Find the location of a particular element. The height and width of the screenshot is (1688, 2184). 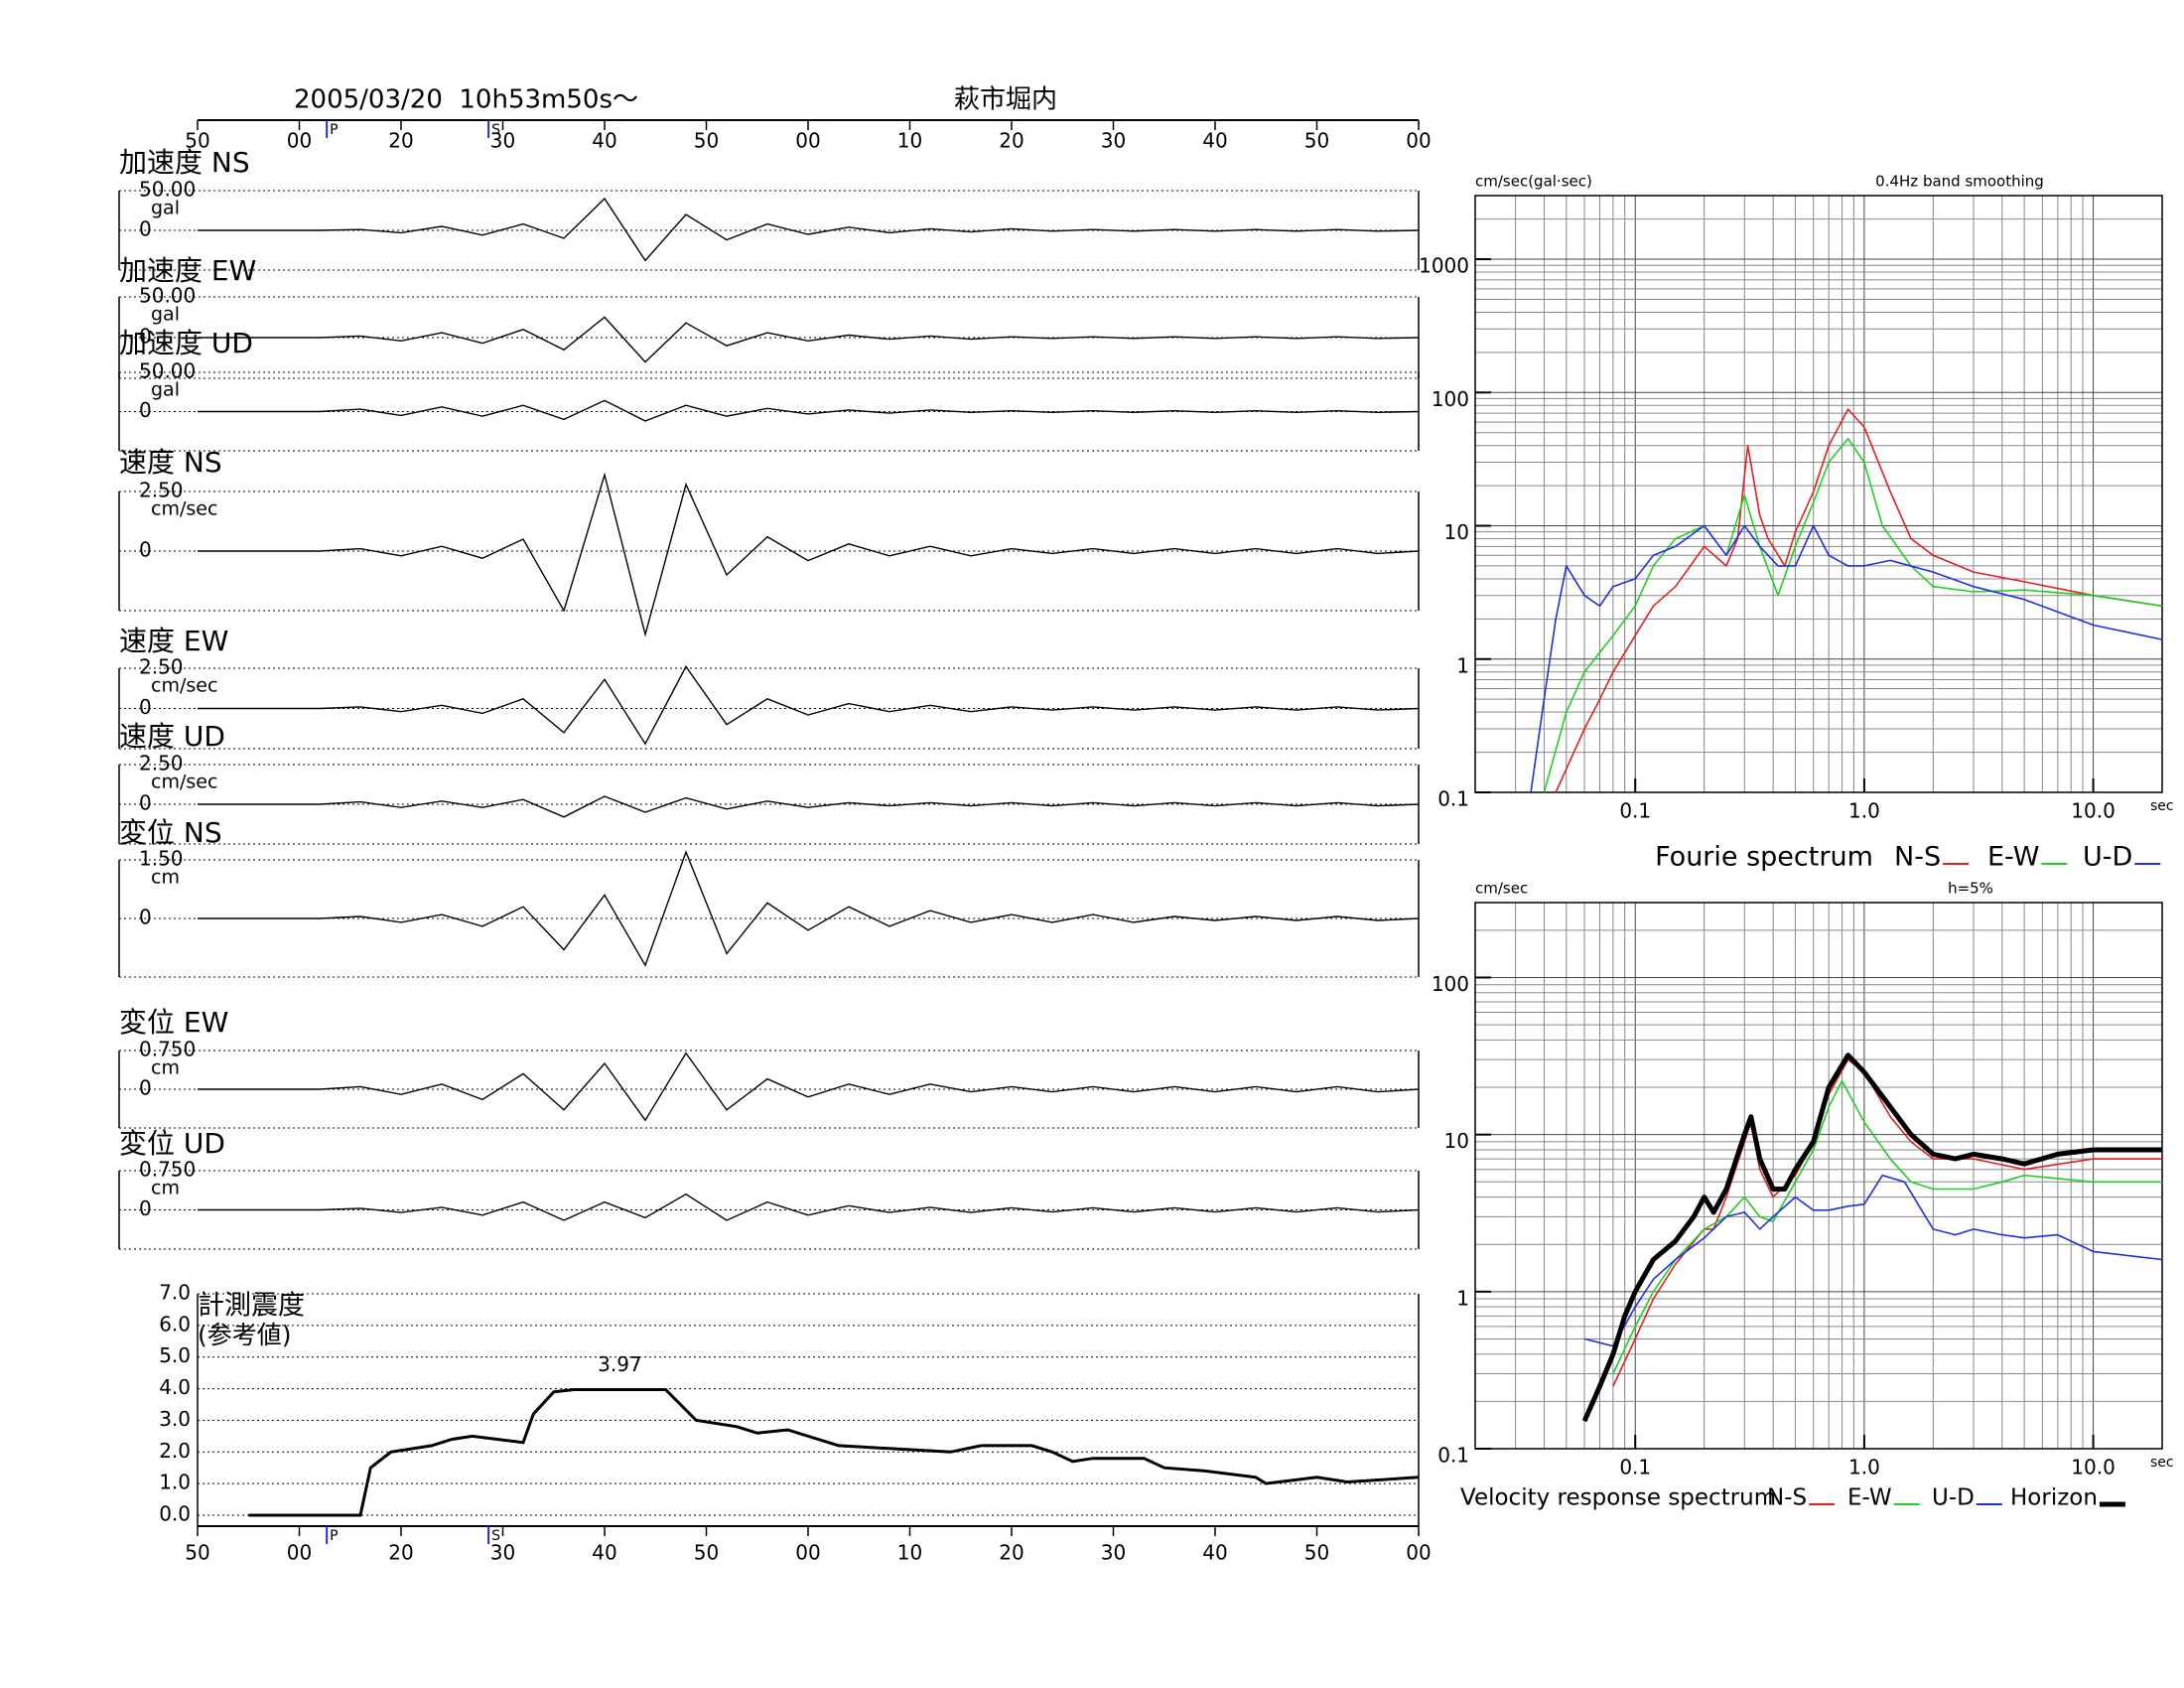

header-station: 萩市堀内 is located at coordinates (1005, 100).